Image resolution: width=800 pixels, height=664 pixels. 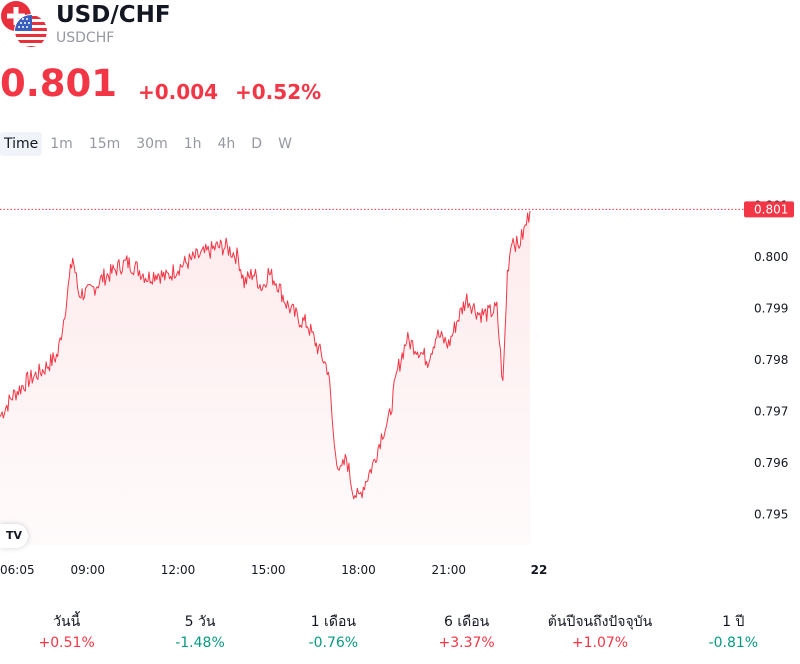 What do you see at coordinates (14, 536) in the screenshot?
I see `tradingview-logo-icon: TV` at bounding box center [14, 536].